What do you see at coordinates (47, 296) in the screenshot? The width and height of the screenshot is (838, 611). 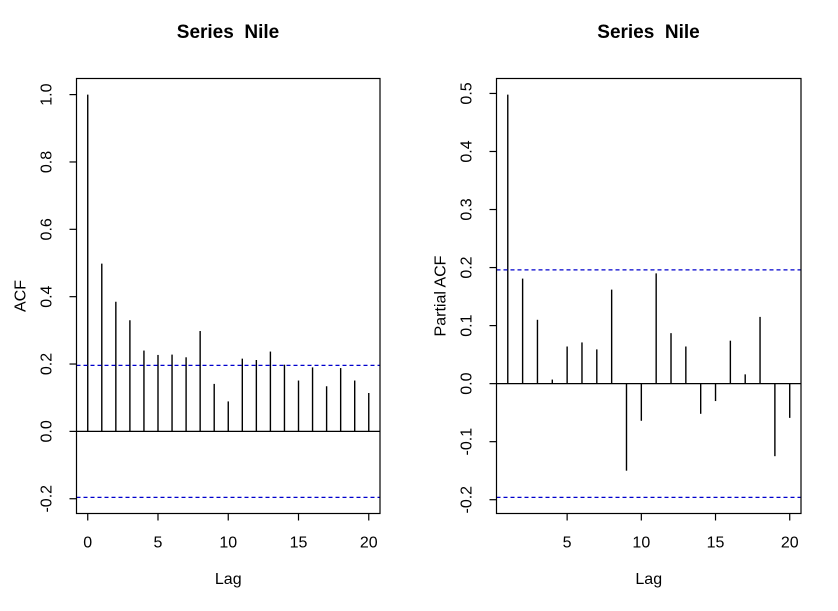 I see `acf-y-tick-label: 0.4` at bounding box center [47, 296].